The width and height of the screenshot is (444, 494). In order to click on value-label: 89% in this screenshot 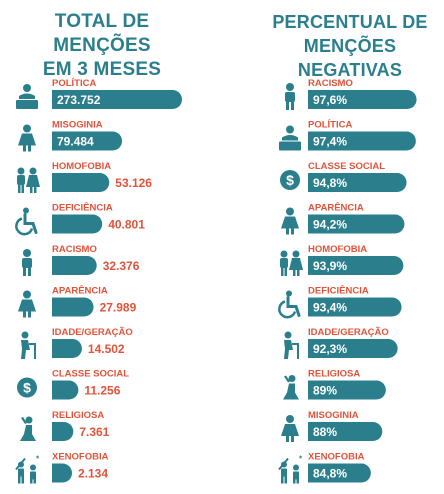, I will do `click(325, 391)`.